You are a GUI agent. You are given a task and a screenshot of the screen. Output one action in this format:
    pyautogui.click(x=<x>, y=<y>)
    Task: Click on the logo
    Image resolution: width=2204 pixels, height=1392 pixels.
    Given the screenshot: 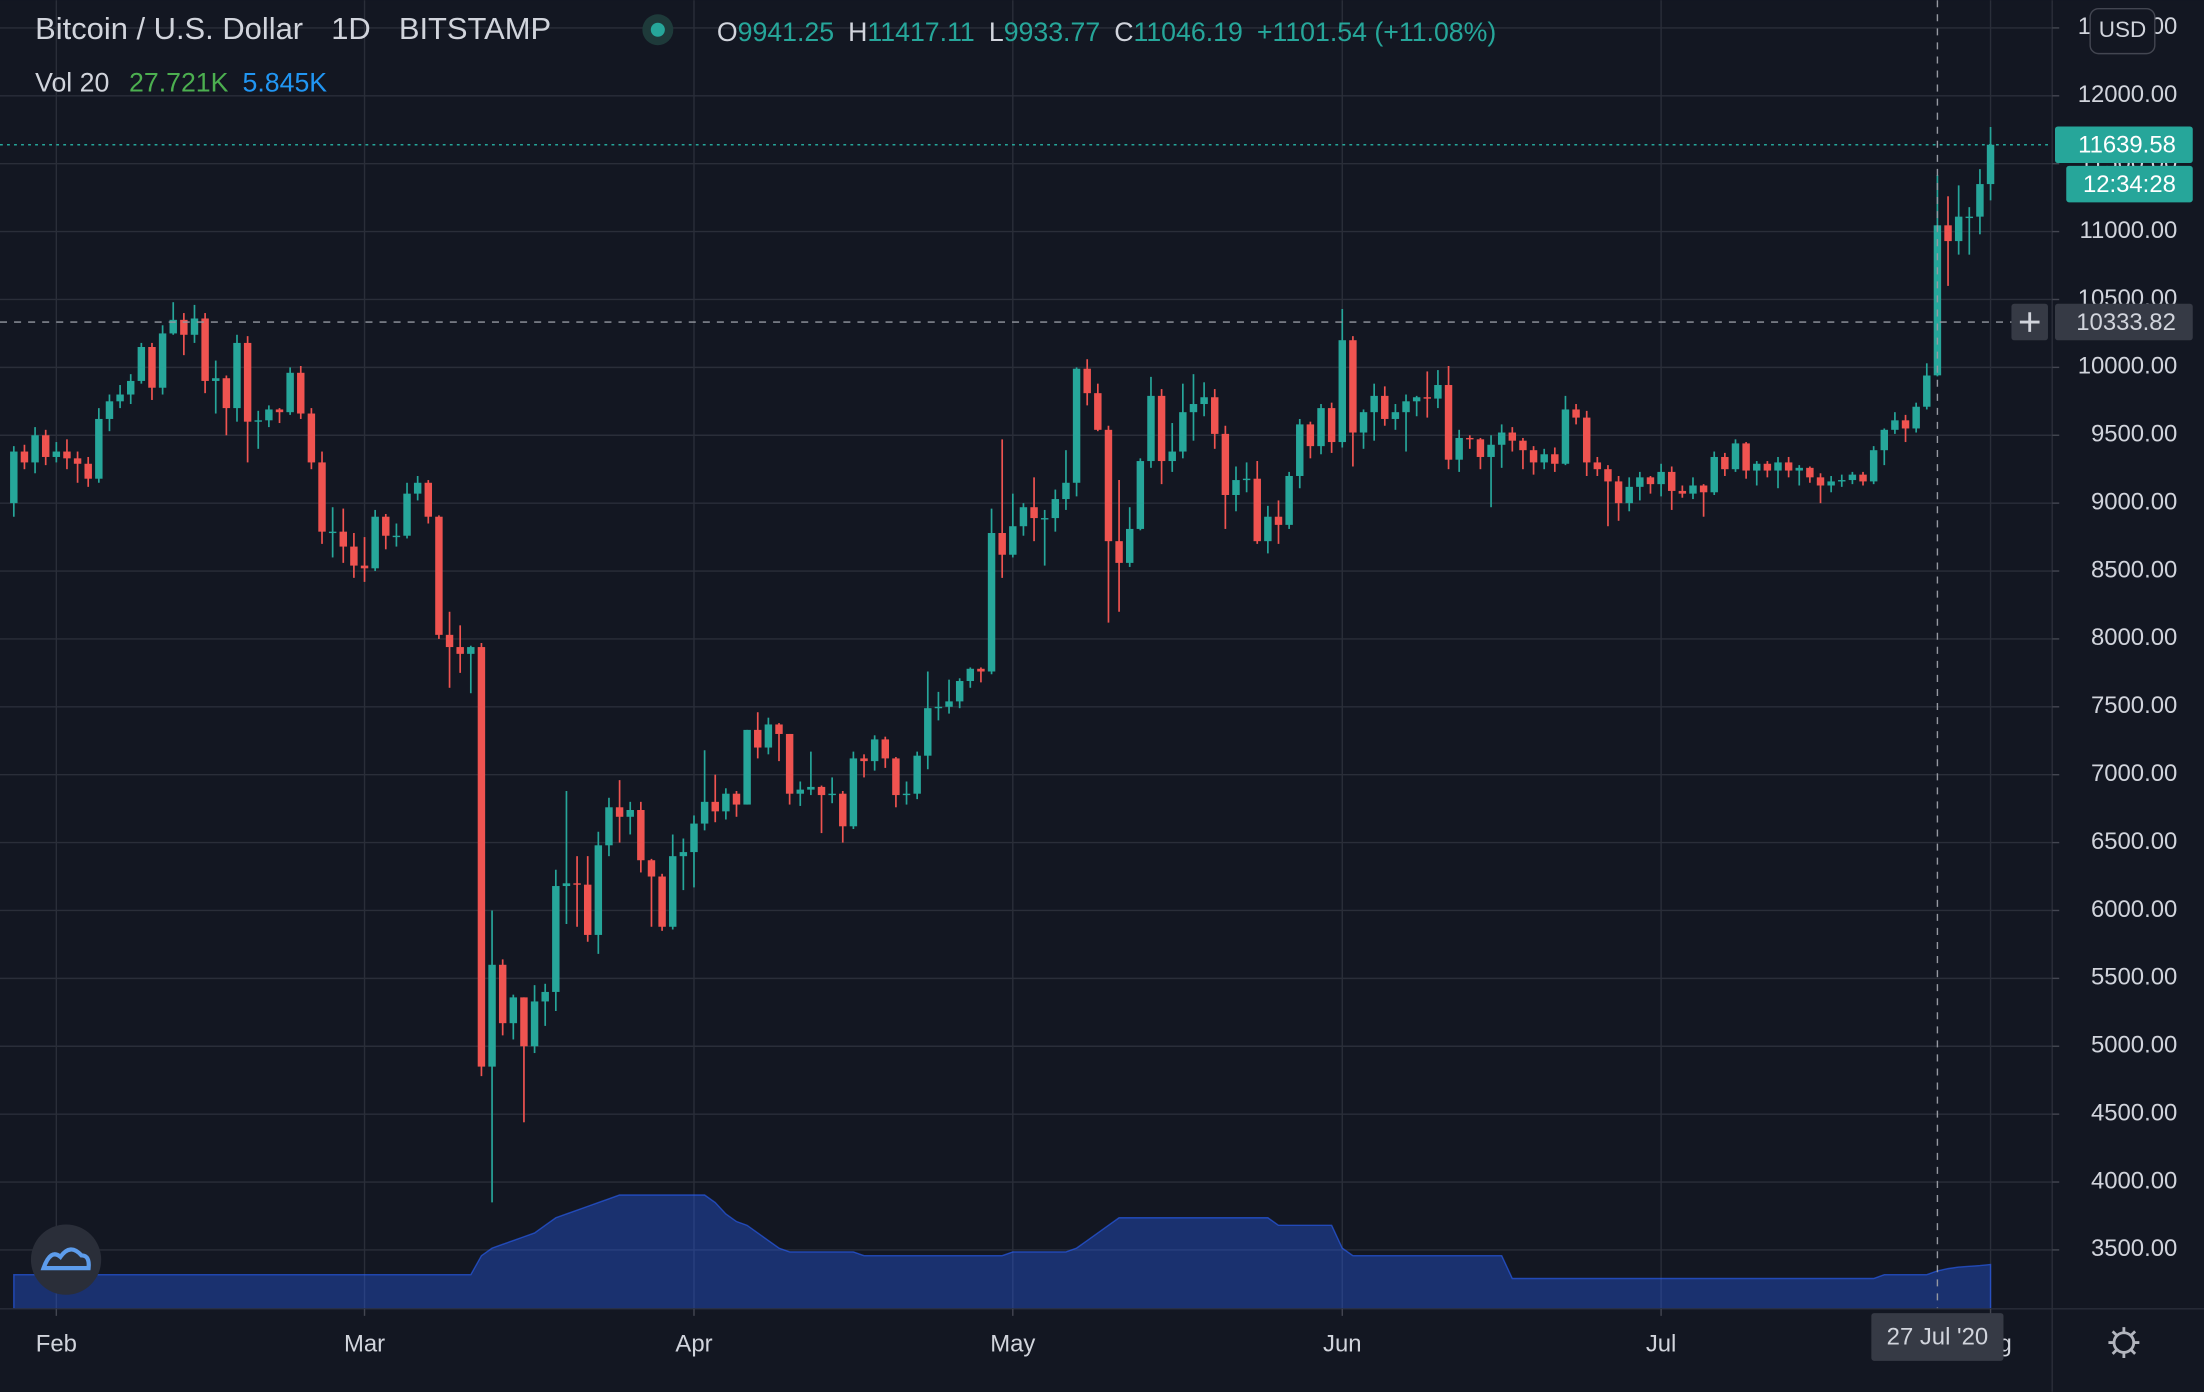 What is the action you would take?
    pyautogui.click(x=66, y=1259)
    